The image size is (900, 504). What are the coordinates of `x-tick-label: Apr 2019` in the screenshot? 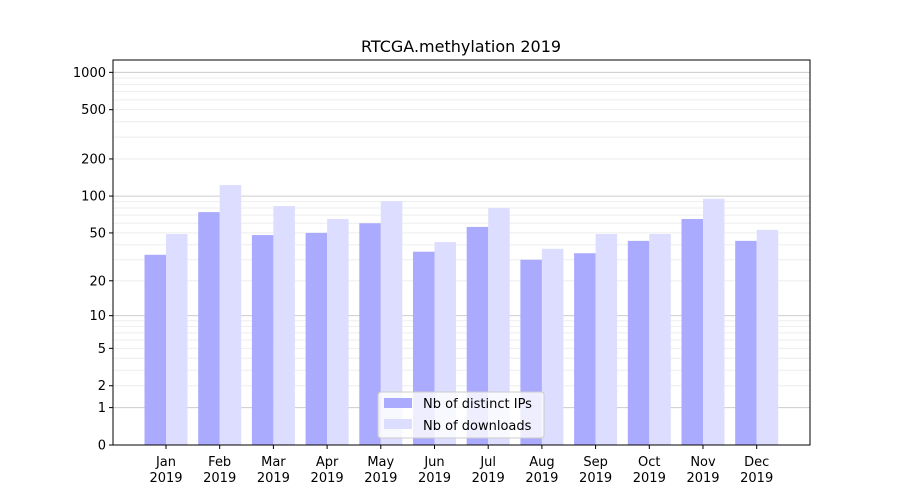 It's located at (327, 470).